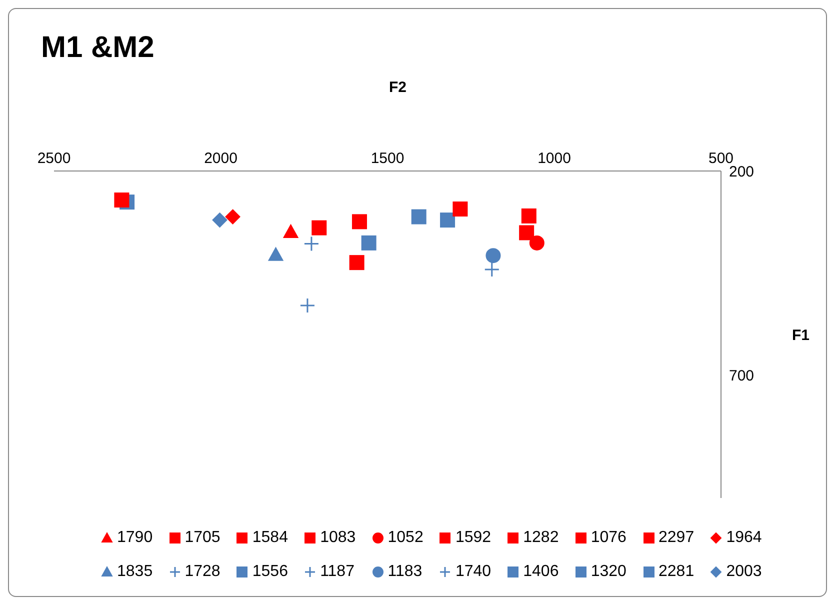 This screenshot has height=605, width=835. I want to click on legend-label: 1964, so click(744, 538).